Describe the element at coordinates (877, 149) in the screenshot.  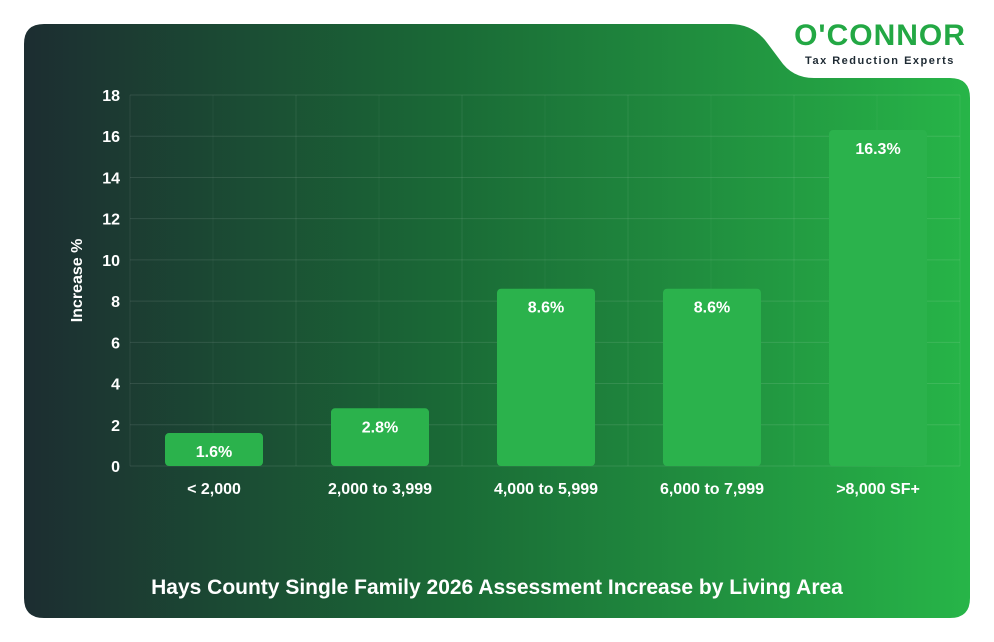
I see `bar-value-label: 16.3%` at that location.